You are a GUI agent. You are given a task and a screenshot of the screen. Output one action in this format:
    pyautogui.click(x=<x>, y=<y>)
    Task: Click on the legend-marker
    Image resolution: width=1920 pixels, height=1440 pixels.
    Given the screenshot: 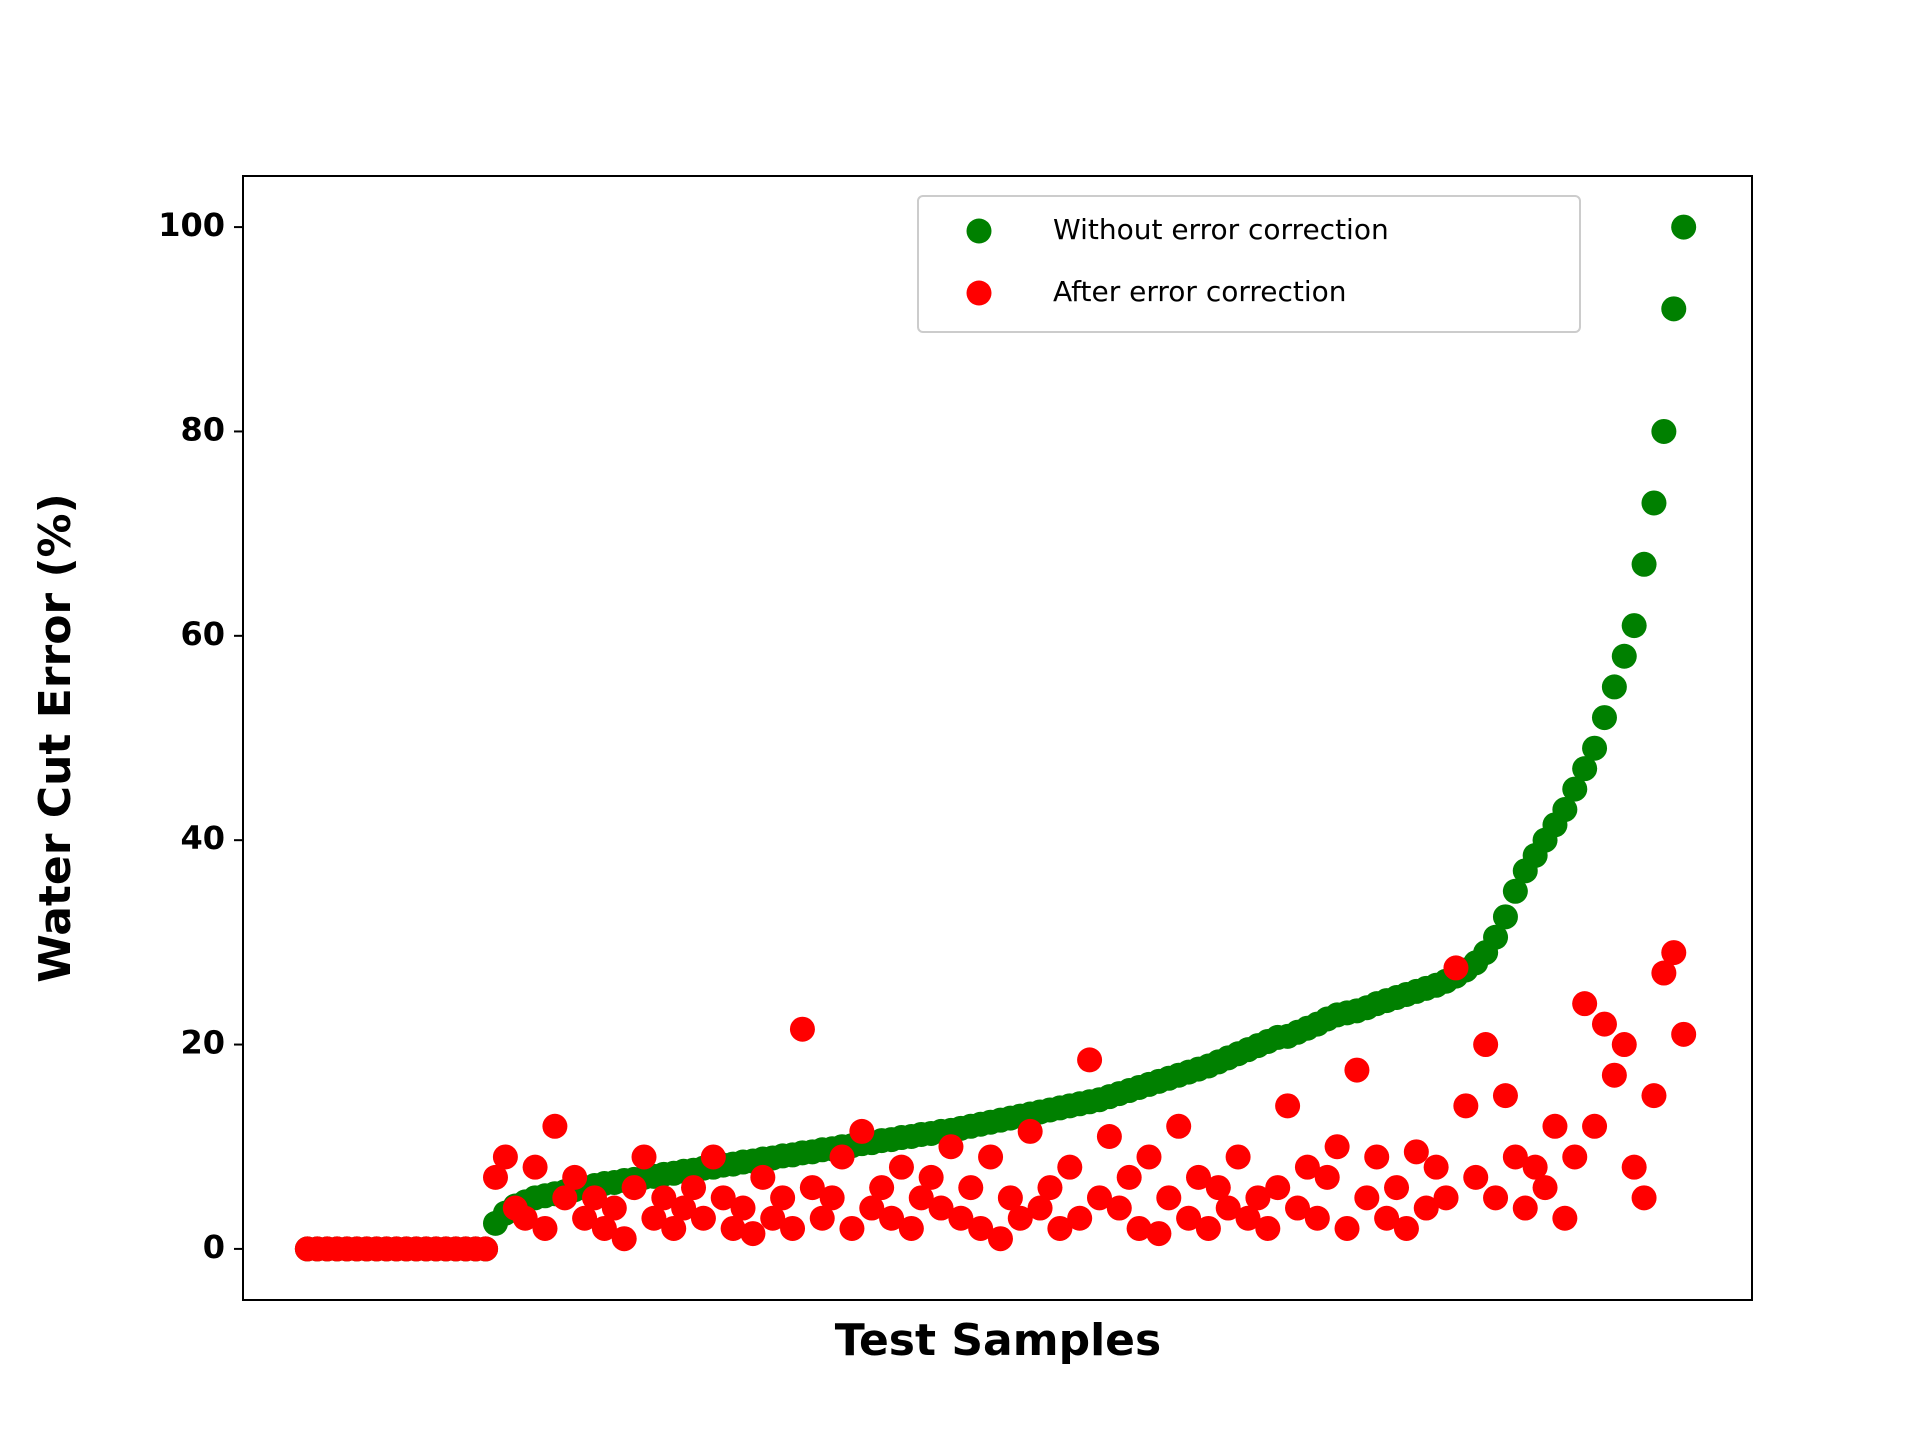 What is the action you would take?
    pyautogui.click(x=979, y=231)
    